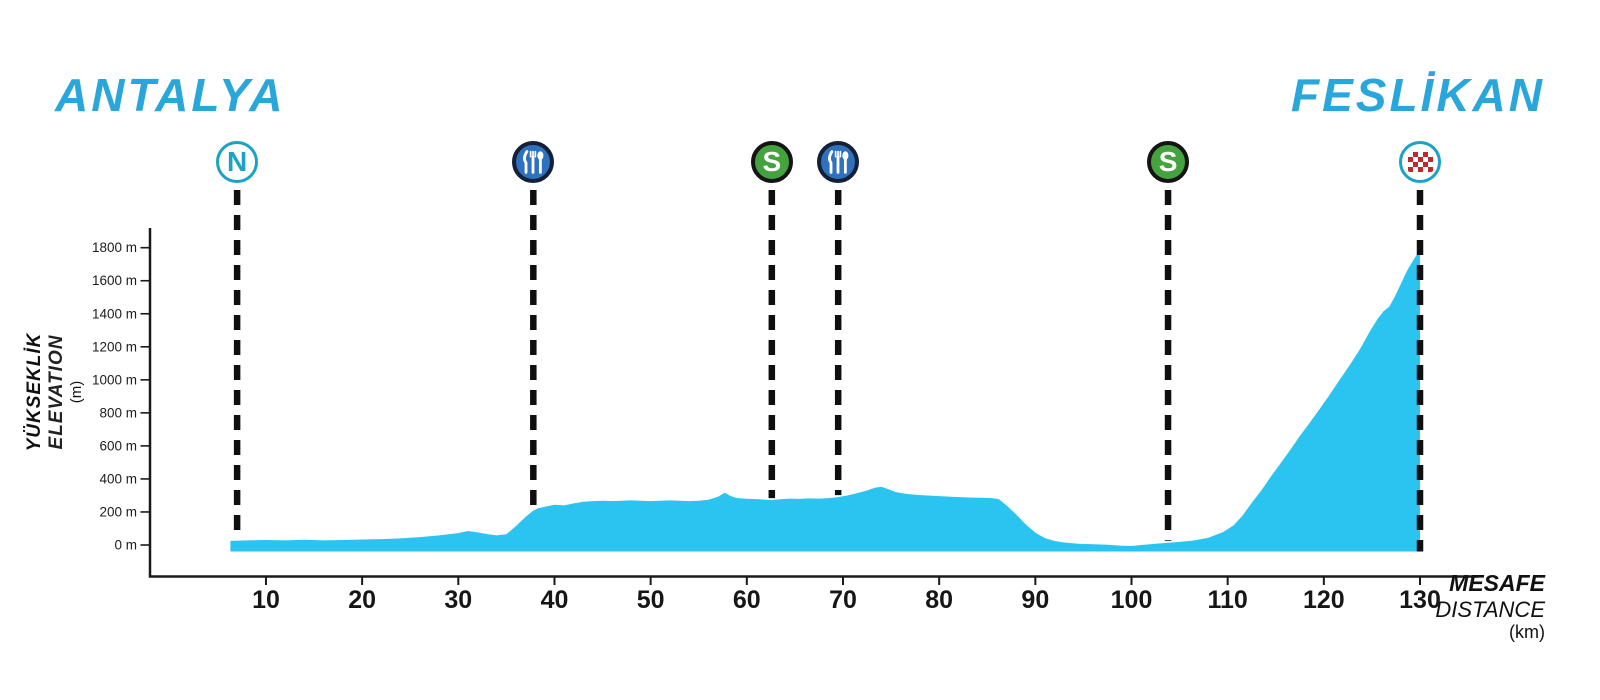 The height and width of the screenshot is (700, 1600). Describe the element at coordinates (555, 600) in the screenshot. I see `x-tick-label: 40` at that location.